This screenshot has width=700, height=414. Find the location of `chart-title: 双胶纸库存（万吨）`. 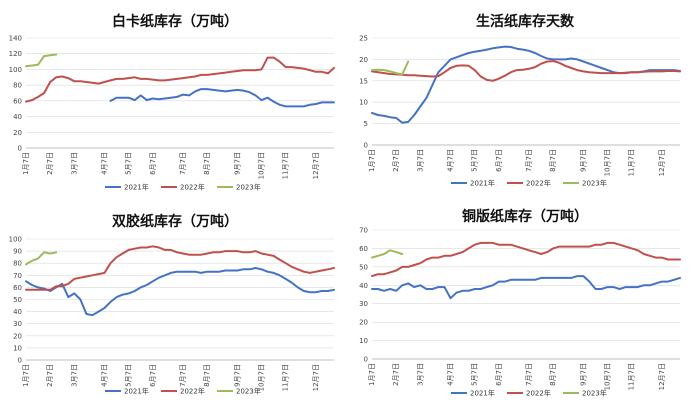

chart-title: 双胶纸库存（万吨） is located at coordinates (175, 221).